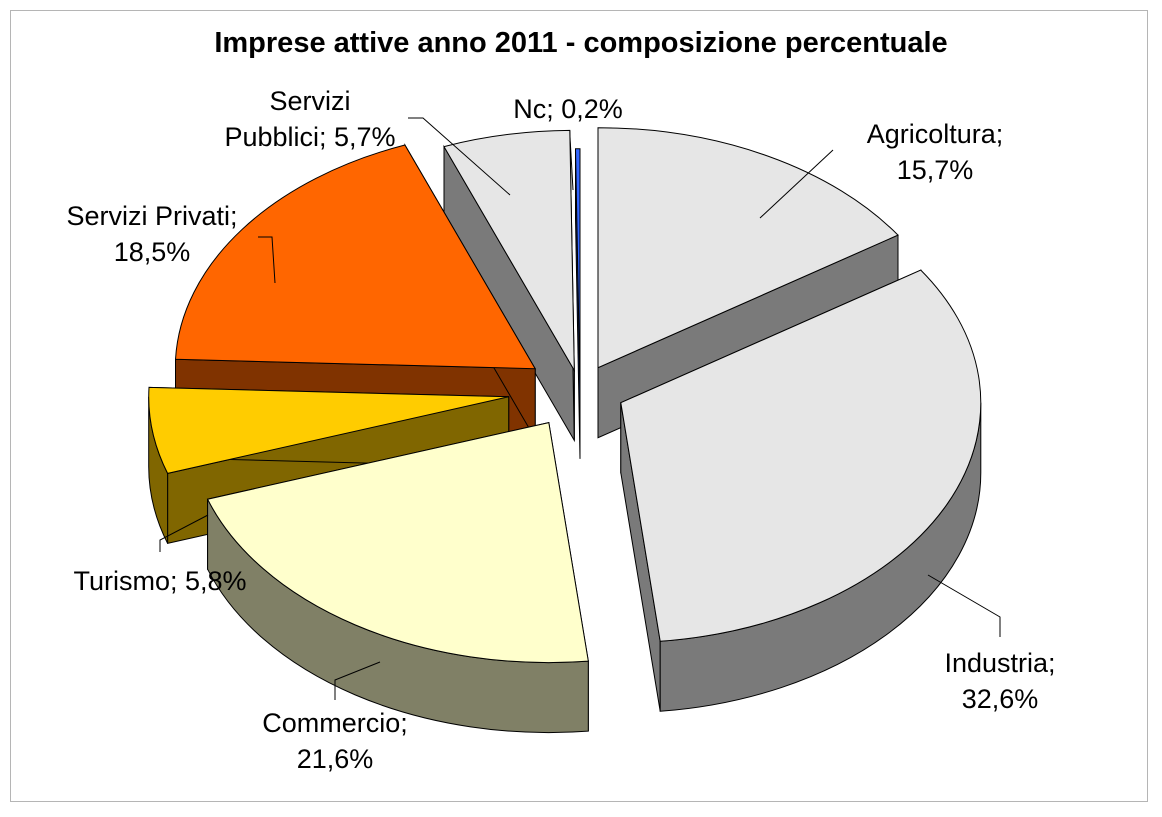 The width and height of the screenshot is (1162, 817). What do you see at coordinates (152, 252) in the screenshot?
I see `slice-label-line: 18,5%` at bounding box center [152, 252].